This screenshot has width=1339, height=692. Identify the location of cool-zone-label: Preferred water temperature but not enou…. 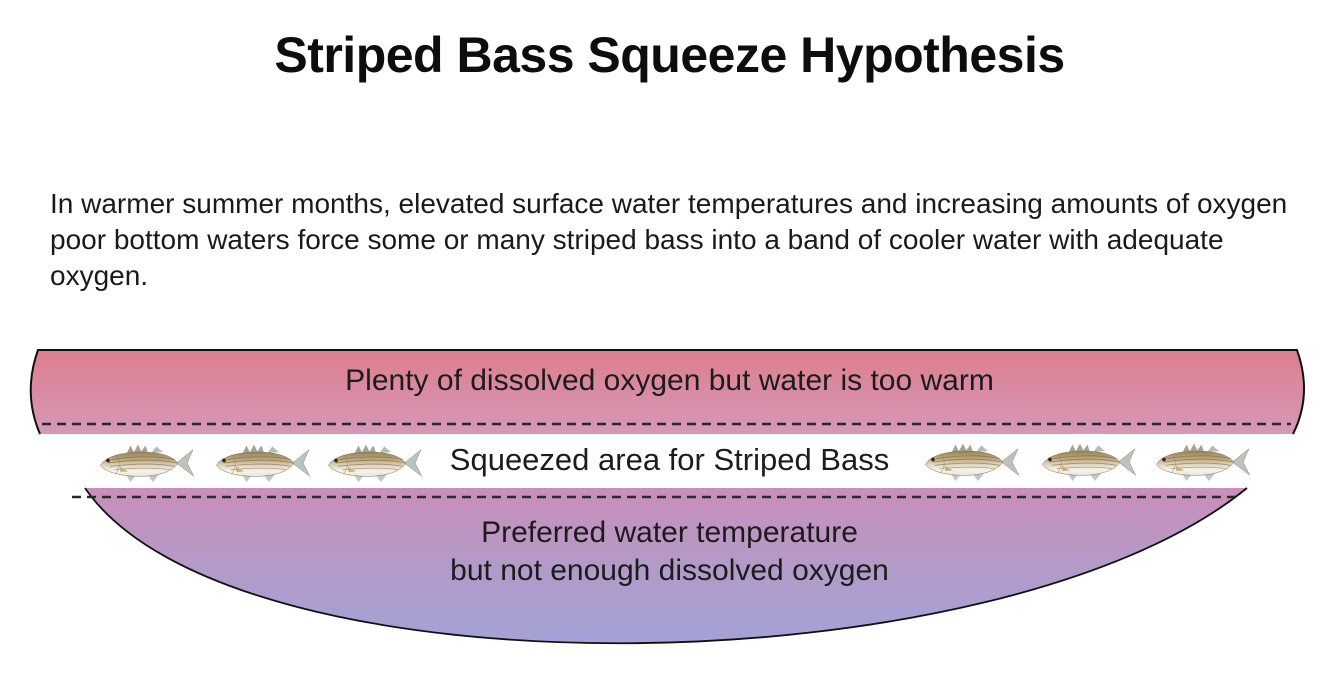
(669, 552).